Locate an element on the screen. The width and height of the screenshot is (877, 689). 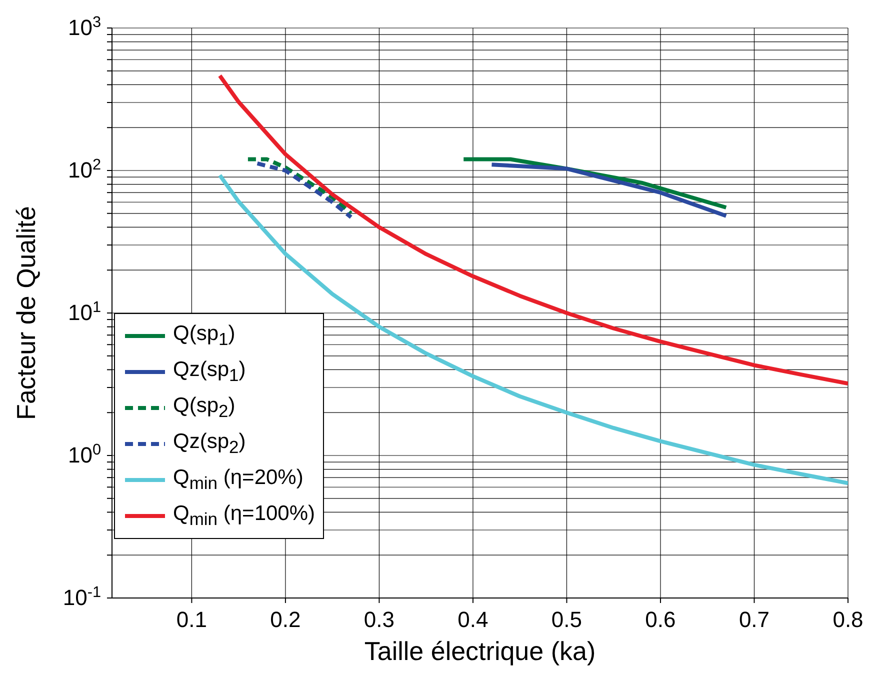
x-tick-label: 0.1 is located at coordinates (191, 619).